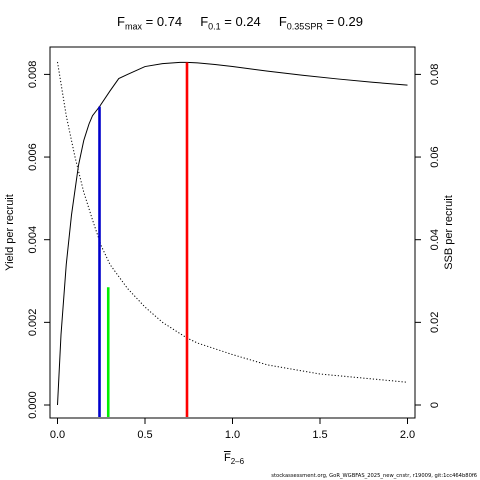 This screenshot has height=480, width=480. I want to click on y-tick-label: 0.000, so click(33, 405).